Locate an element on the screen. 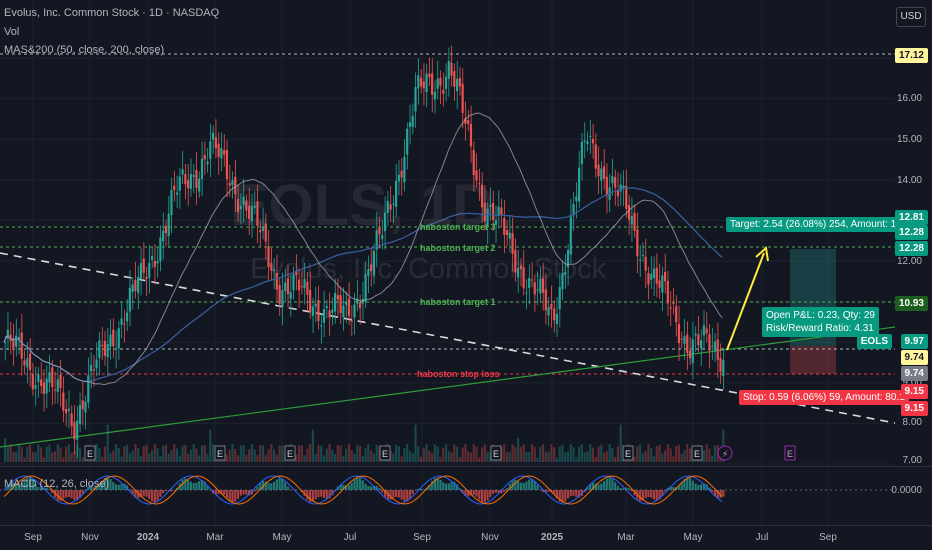 The width and height of the screenshot is (932, 550). watermark-name: Evolus, Inc. Common Stock is located at coordinates (428, 269).